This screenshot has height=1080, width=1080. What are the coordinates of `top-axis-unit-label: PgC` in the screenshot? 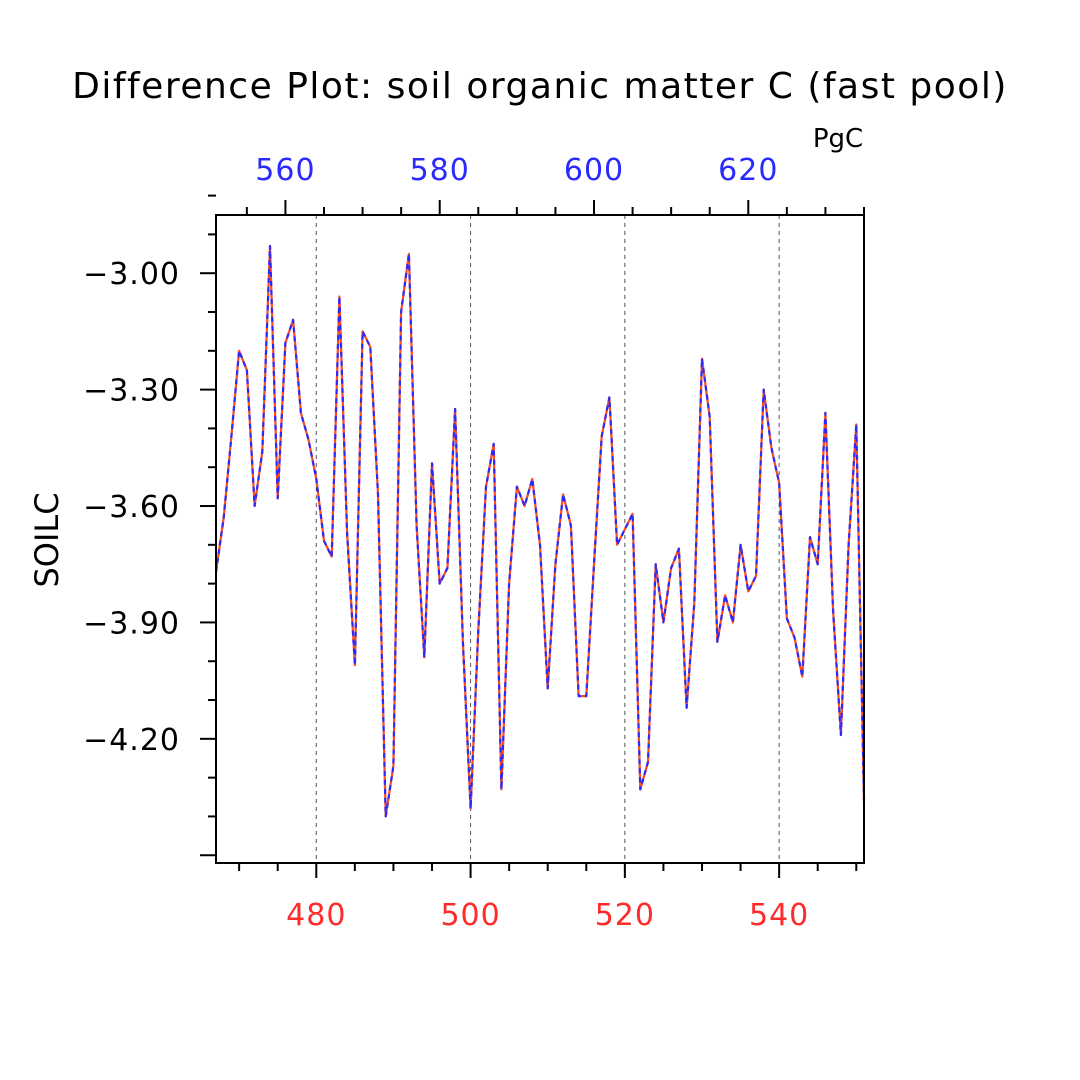 It's located at (838, 139).